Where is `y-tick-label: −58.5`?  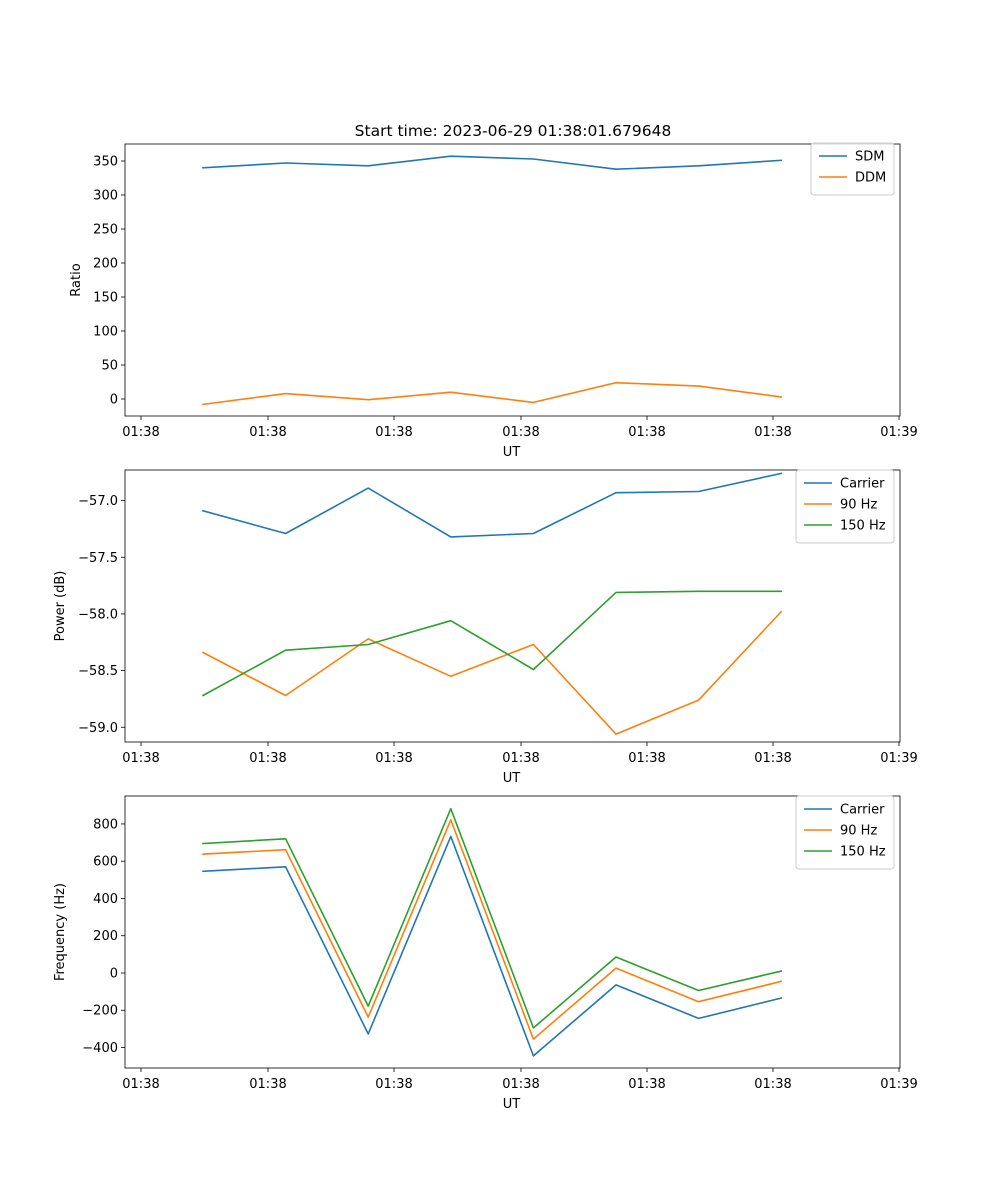 y-tick-label: −58.5 is located at coordinates (98, 671).